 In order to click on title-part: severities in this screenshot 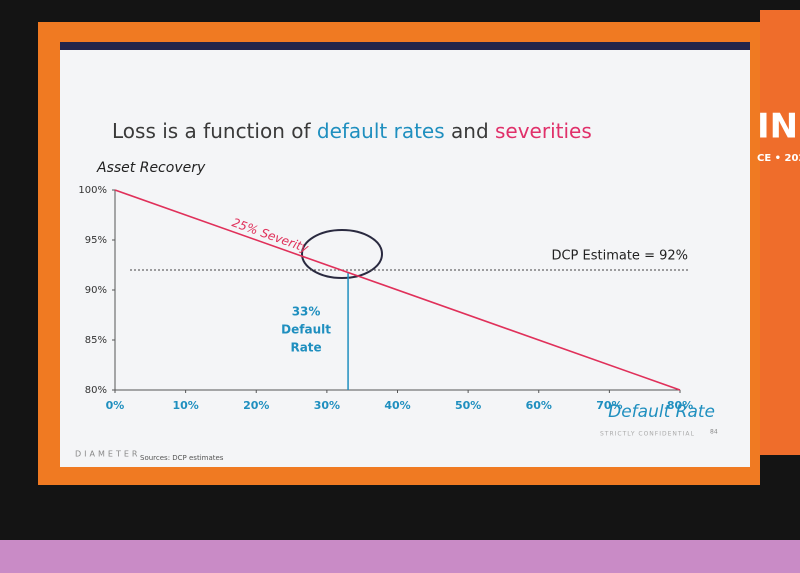, I will do `click(543, 131)`.